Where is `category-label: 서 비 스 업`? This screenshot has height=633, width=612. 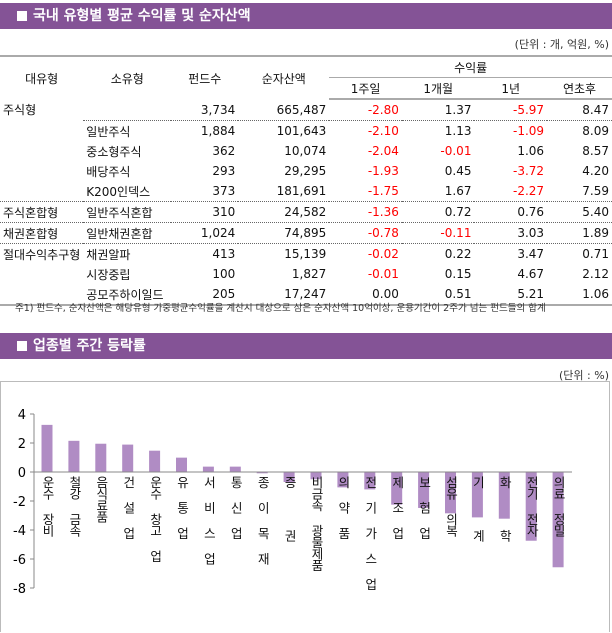 category-label: 서 비 스 업 is located at coordinates (209, 520).